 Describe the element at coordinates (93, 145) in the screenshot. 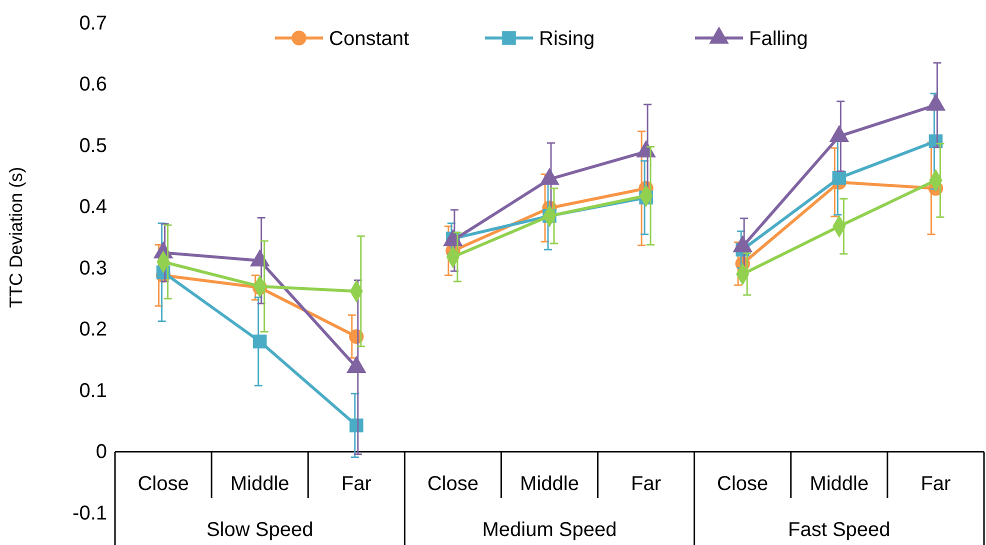

I see `y-tick-label: 0.5` at that location.